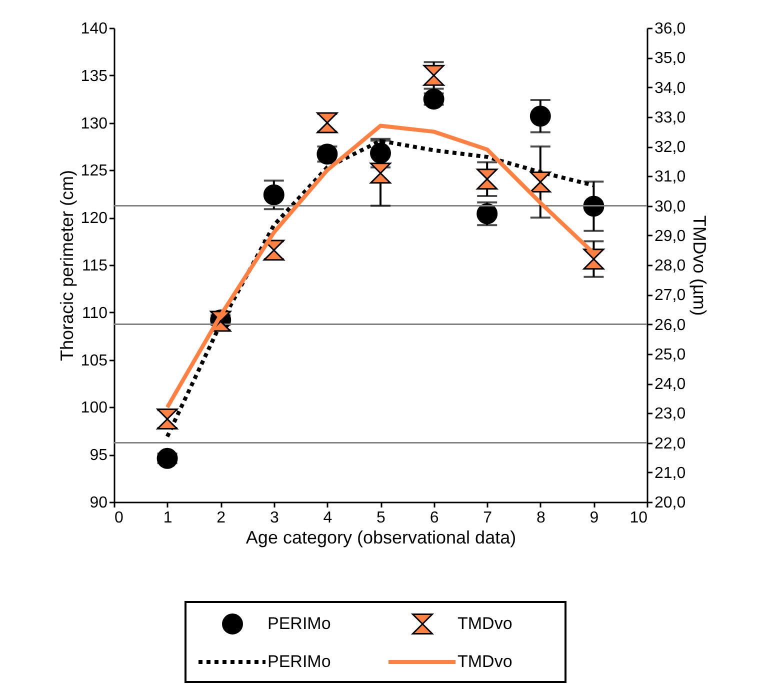 The height and width of the screenshot is (691, 757). Describe the element at coordinates (381, 538) in the screenshot. I see `x-axis-title: Age category (observational data)` at that location.